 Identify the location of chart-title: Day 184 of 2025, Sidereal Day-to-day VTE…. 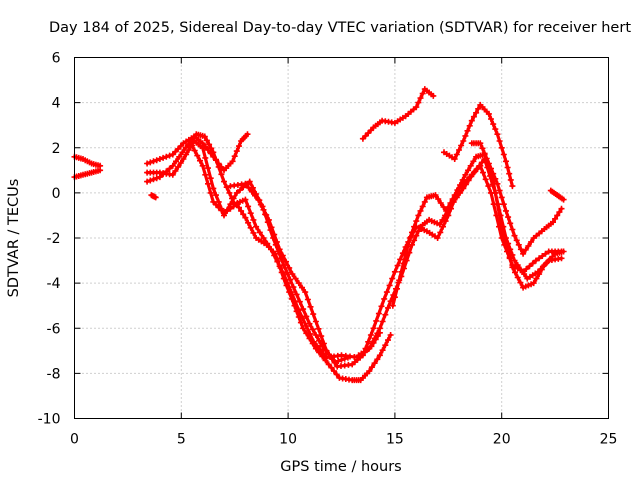
(340, 28).